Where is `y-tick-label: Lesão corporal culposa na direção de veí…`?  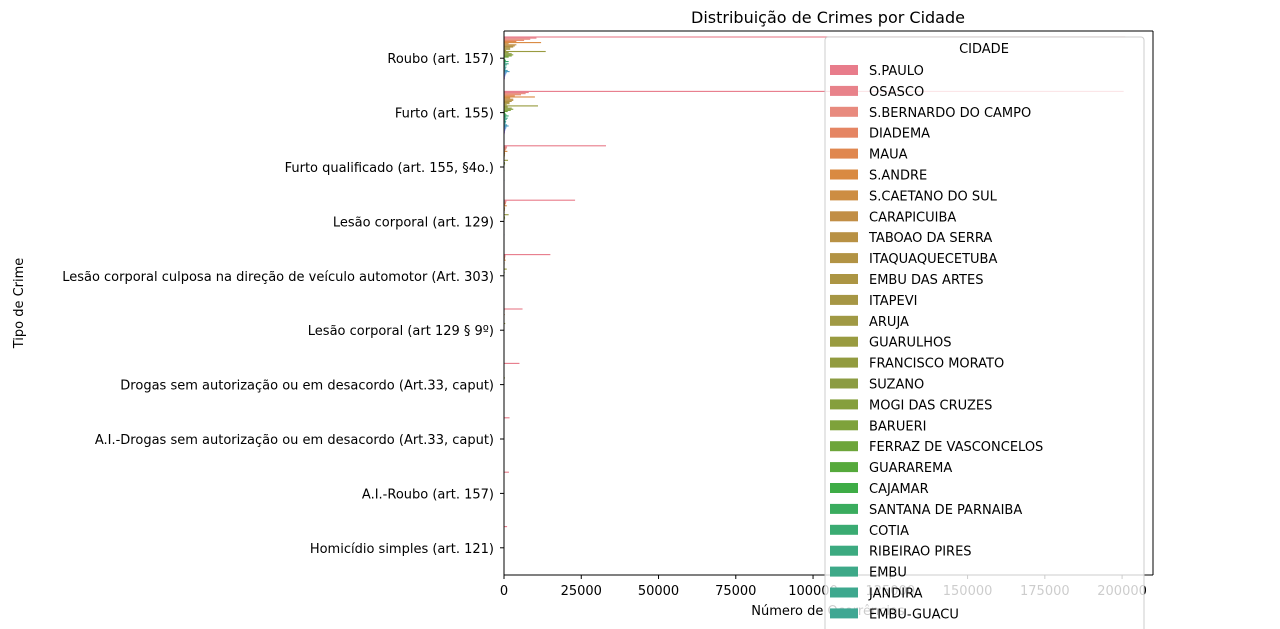
y-tick-label: Lesão corporal culposa na direção de veí… is located at coordinates (278, 277).